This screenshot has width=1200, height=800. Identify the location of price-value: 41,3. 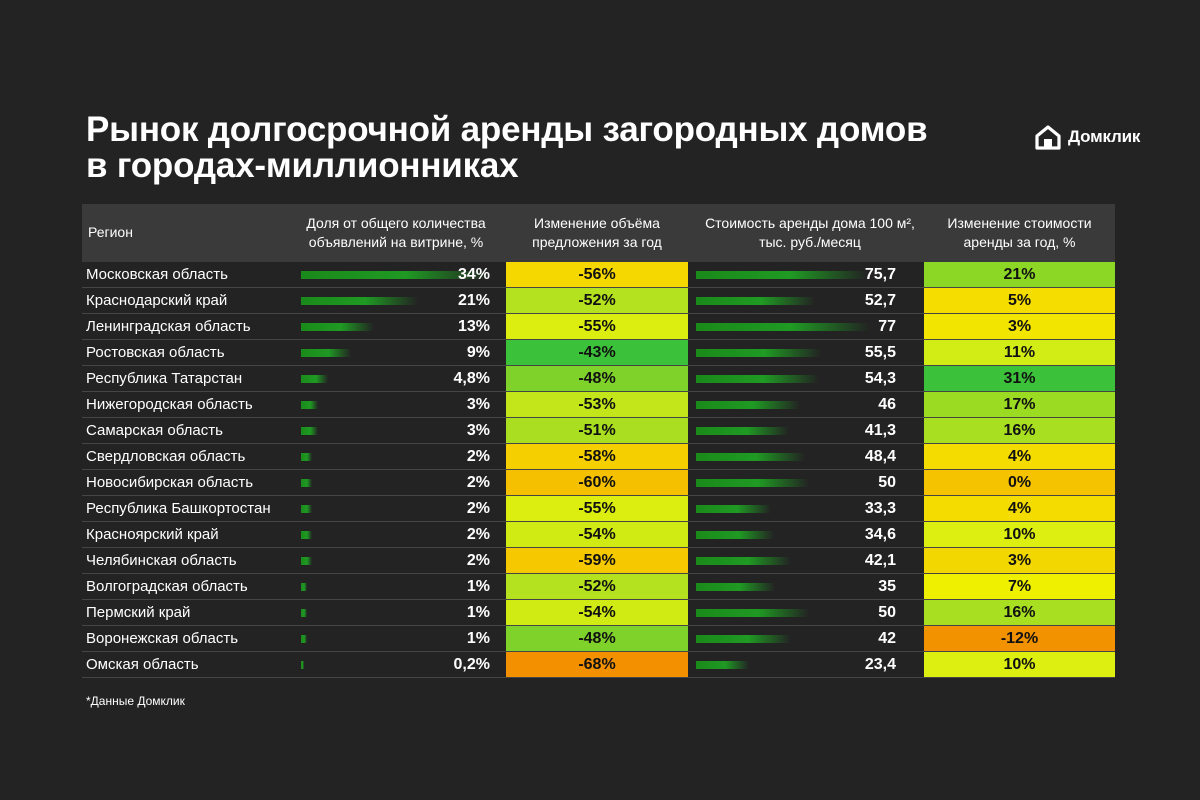
(880, 430).